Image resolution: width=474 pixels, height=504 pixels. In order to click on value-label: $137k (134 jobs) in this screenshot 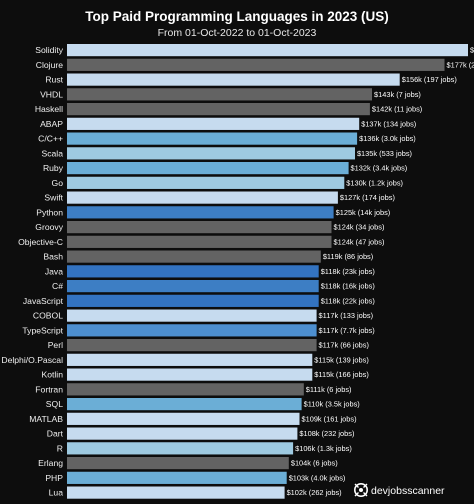, I will do `click(388, 123)`.